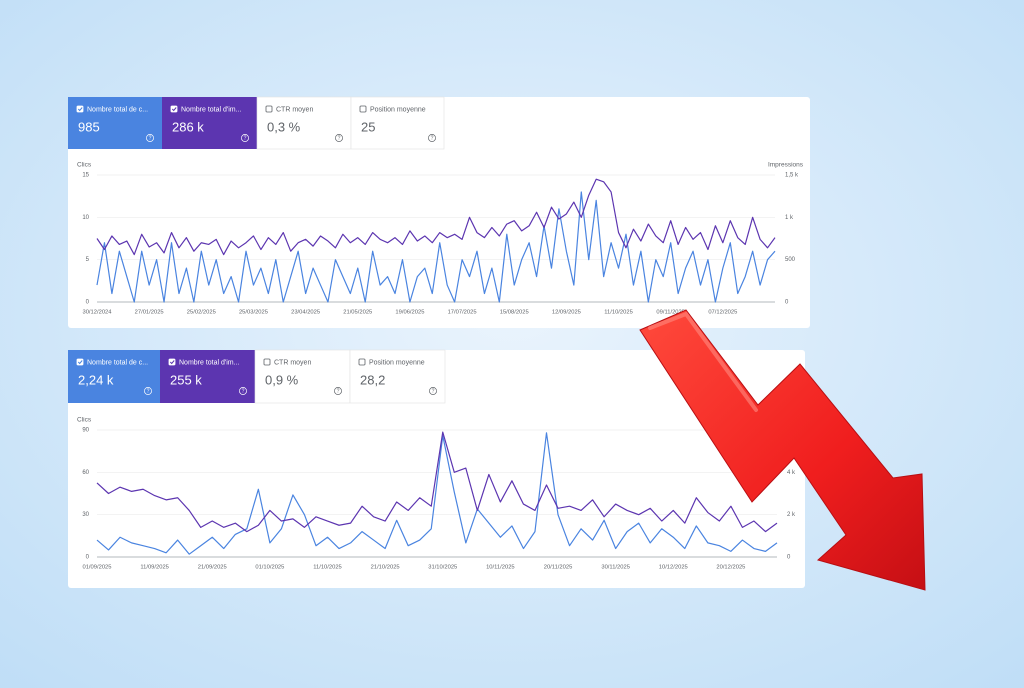 This screenshot has width=1024, height=688. I want to click on metric-value: 28,2, so click(372, 379).